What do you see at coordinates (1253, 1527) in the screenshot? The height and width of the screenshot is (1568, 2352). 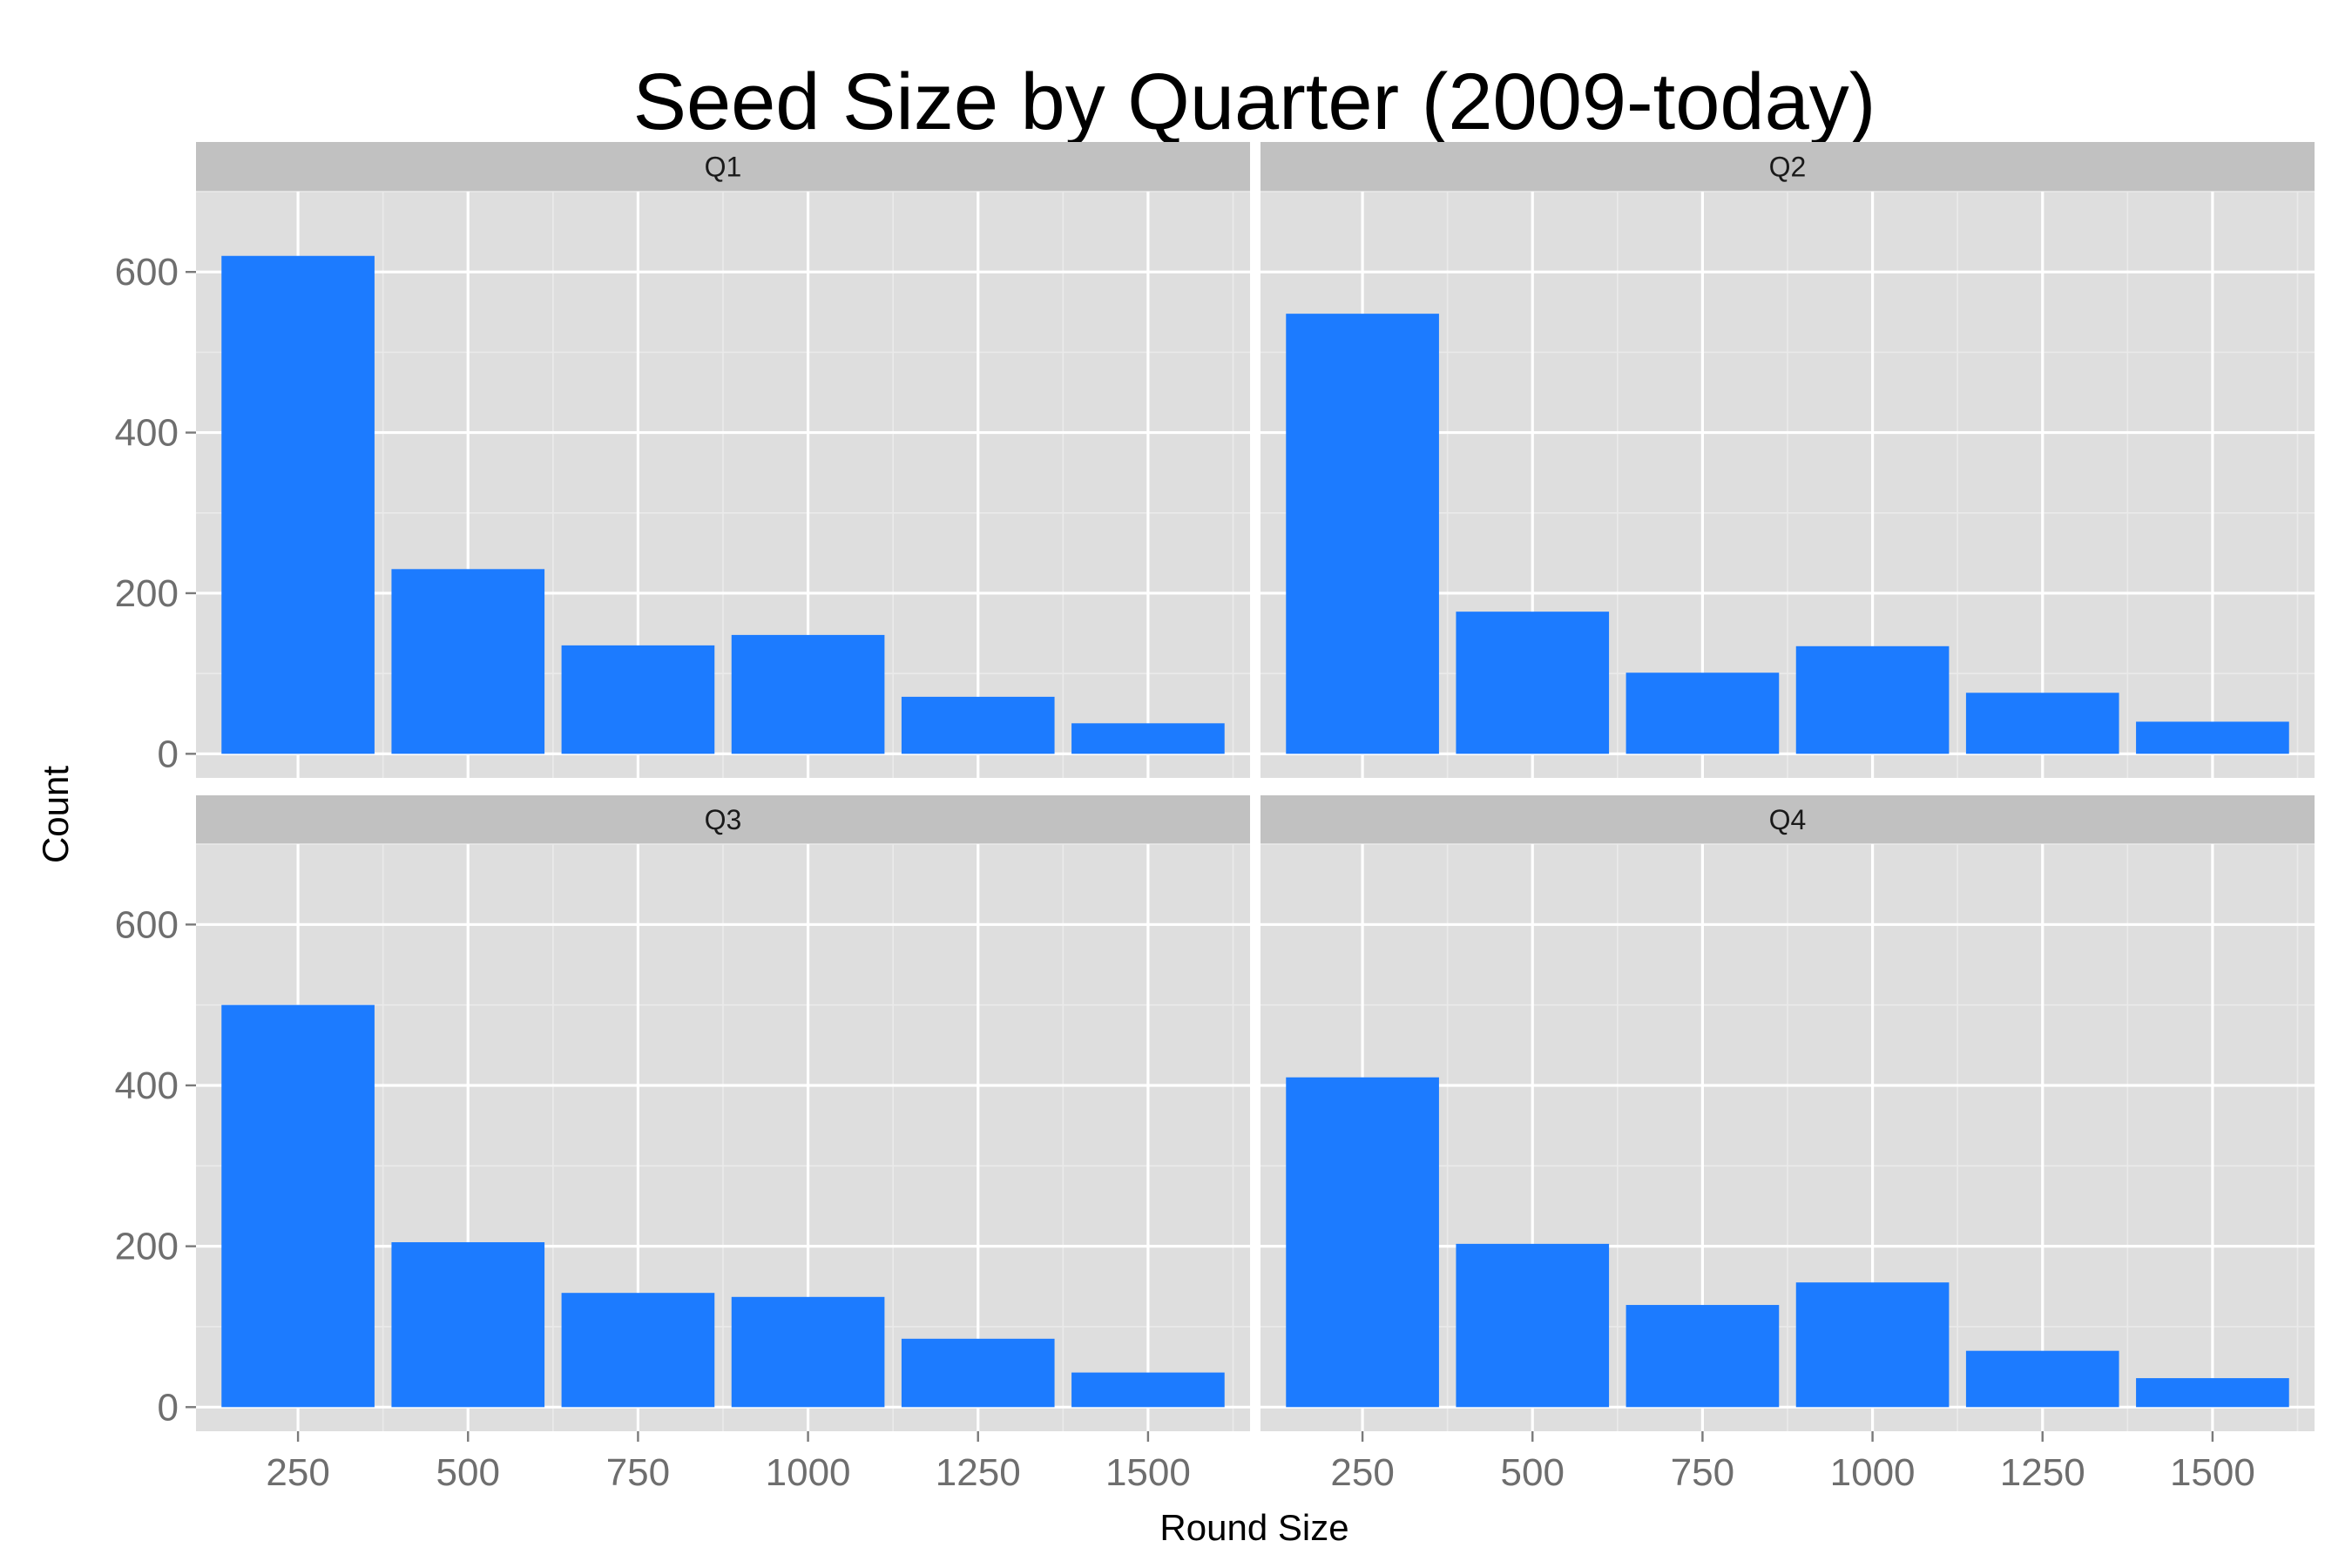 I see `x-axis-title: Round Size` at bounding box center [1253, 1527].